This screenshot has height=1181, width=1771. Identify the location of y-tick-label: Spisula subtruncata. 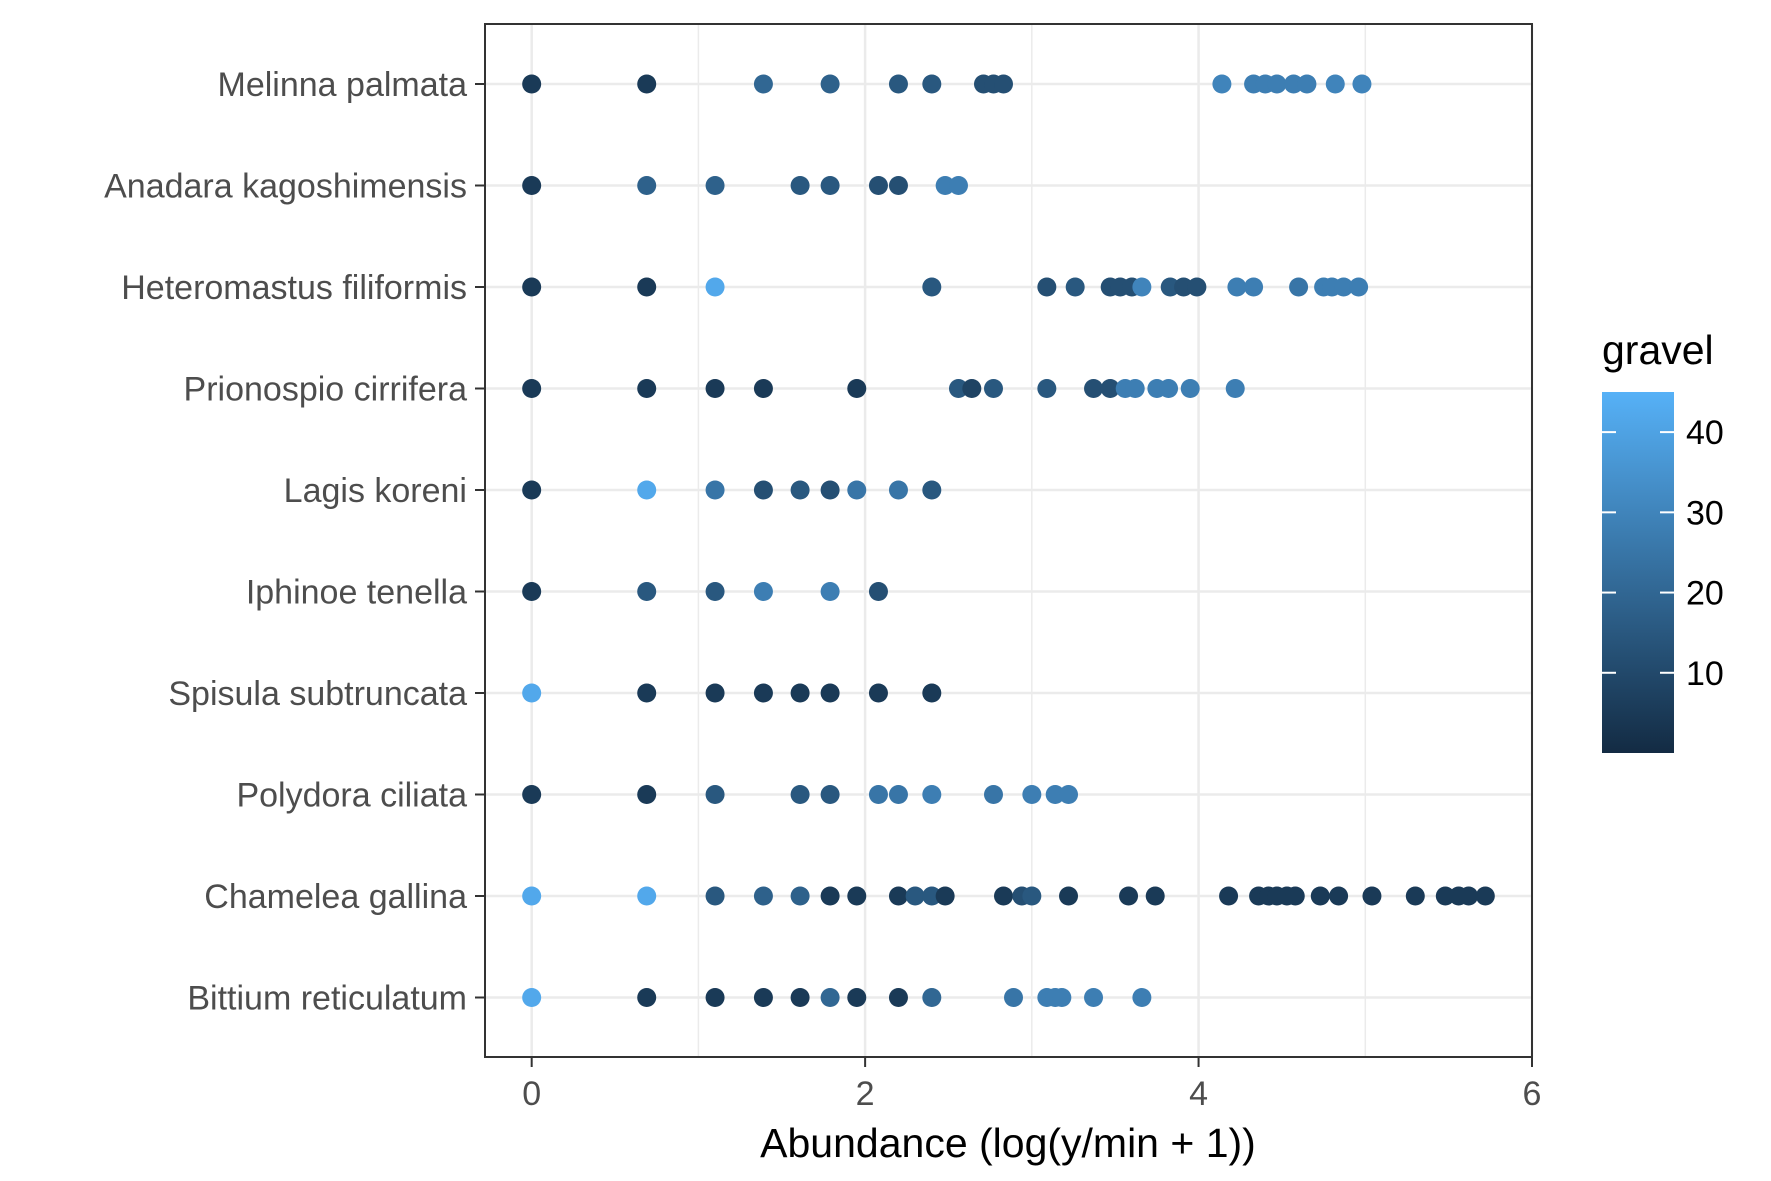
(317, 694).